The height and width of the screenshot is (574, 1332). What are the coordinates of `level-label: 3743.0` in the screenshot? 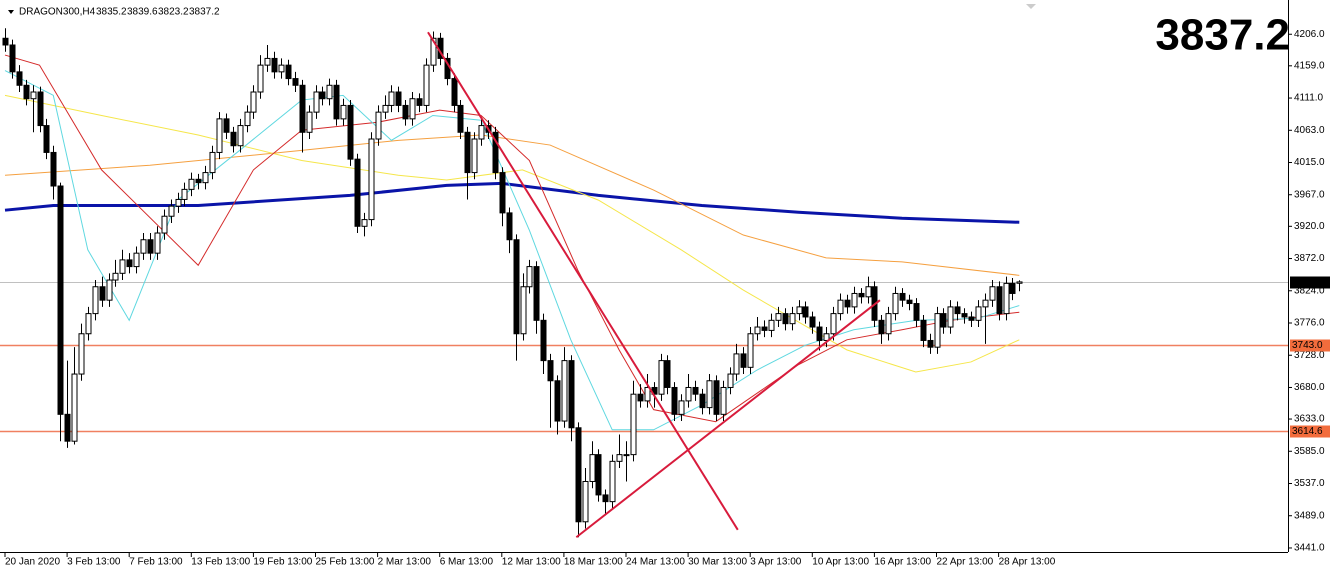 It's located at (1307, 345).